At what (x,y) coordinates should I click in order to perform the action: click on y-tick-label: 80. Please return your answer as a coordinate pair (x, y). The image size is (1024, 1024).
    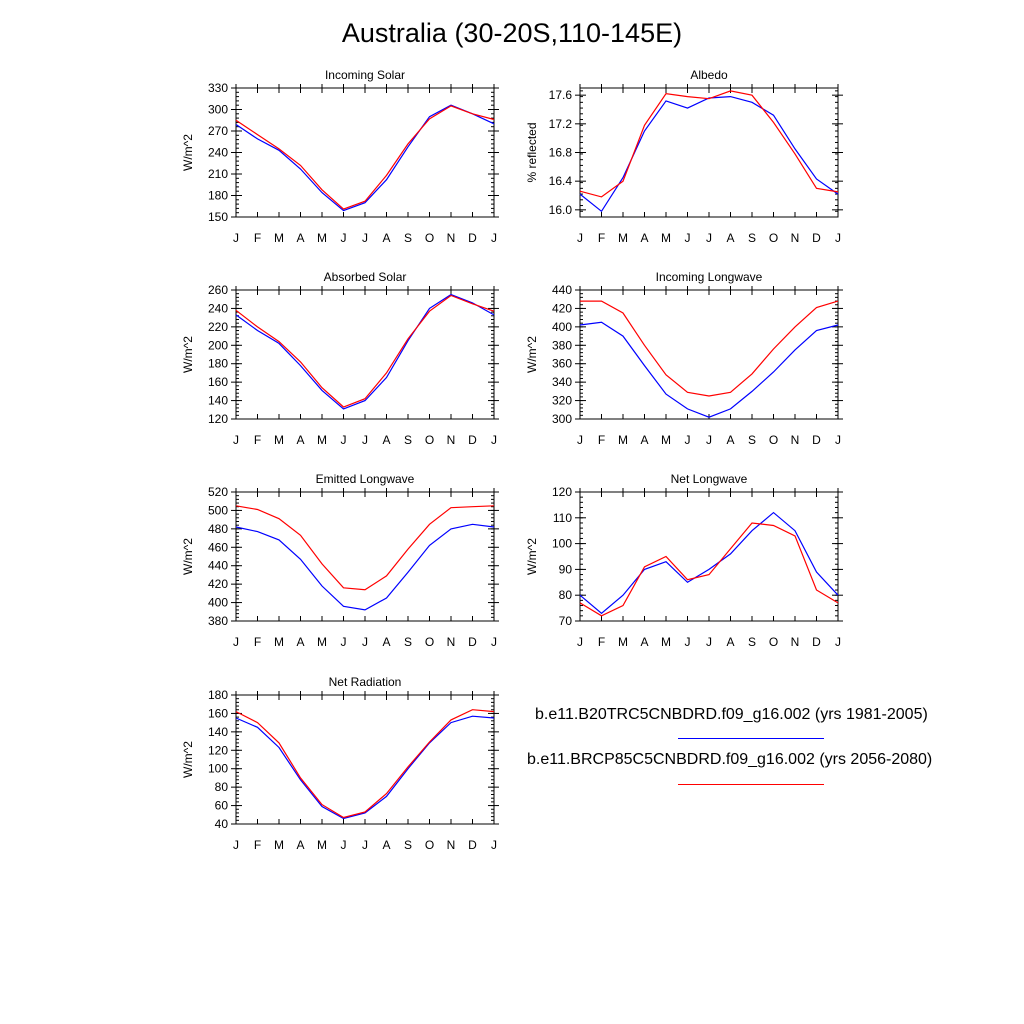
    Looking at the image, I should click on (222, 787).